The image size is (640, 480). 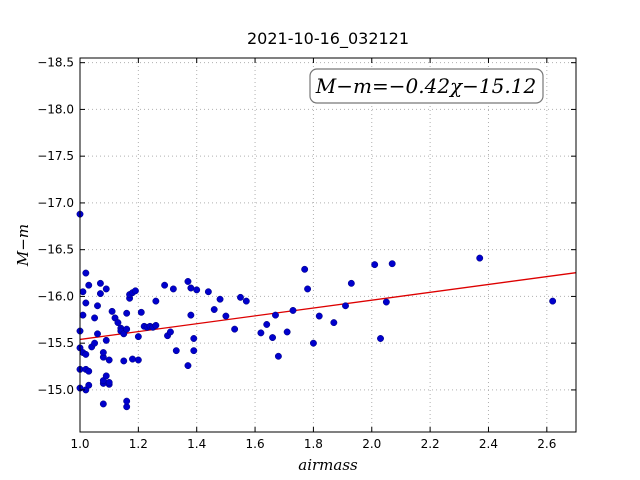 I want to click on annotation-frame, so click(x=426, y=86).